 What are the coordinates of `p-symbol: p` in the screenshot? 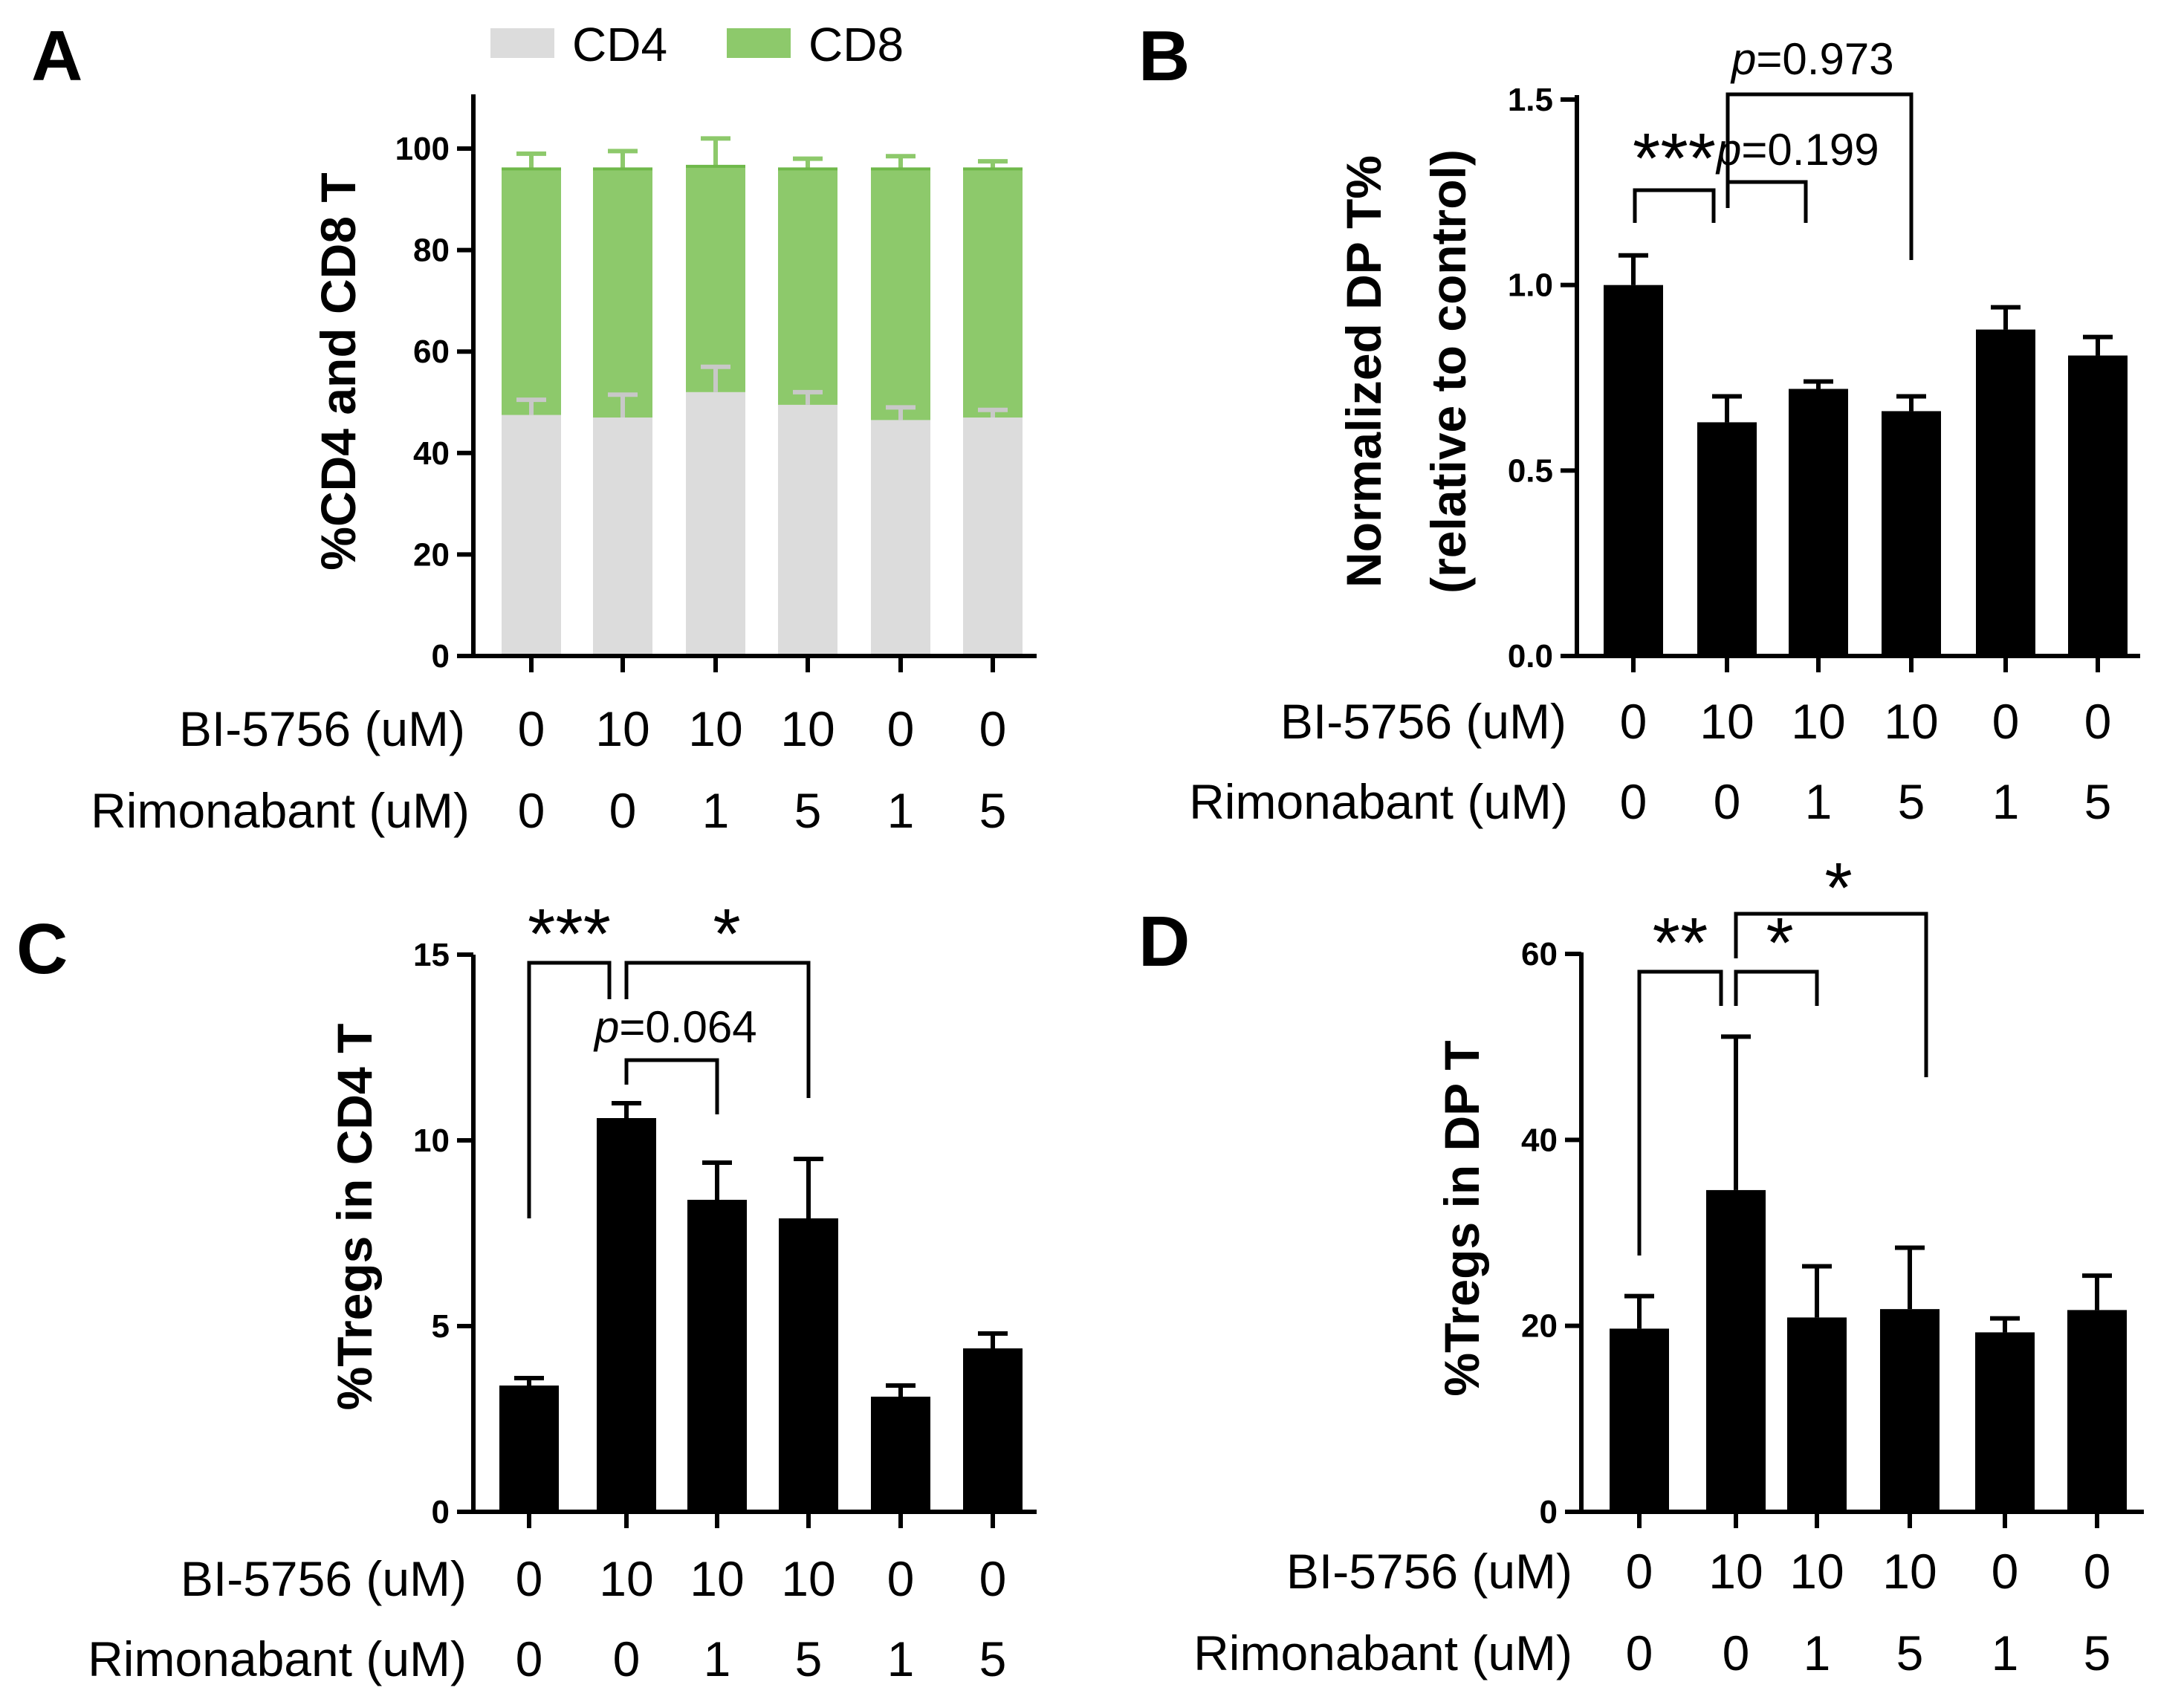 It's located at (606, 1027).